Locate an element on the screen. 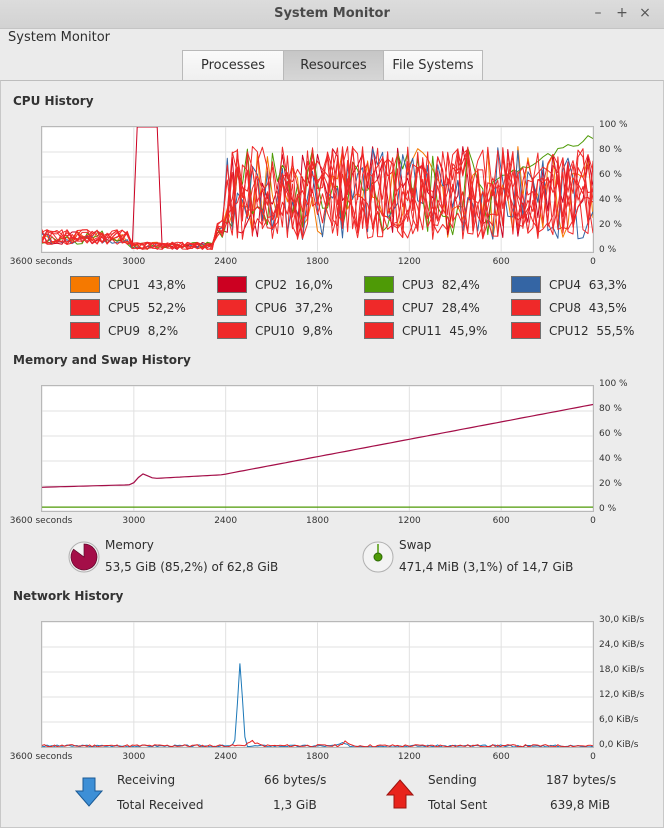  cpu-name: CPU12 is located at coordinates (569, 331).